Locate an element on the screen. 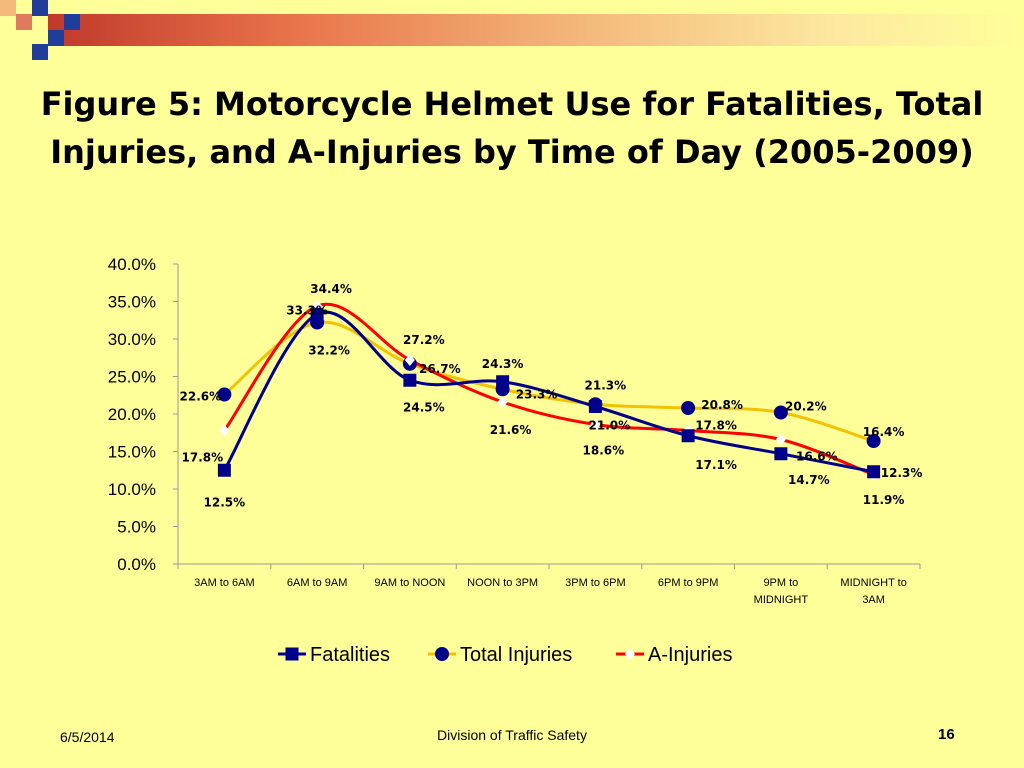 The width and height of the screenshot is (1024, 768). y-tick-label: 10.0% is located at coordinates (132, 489).